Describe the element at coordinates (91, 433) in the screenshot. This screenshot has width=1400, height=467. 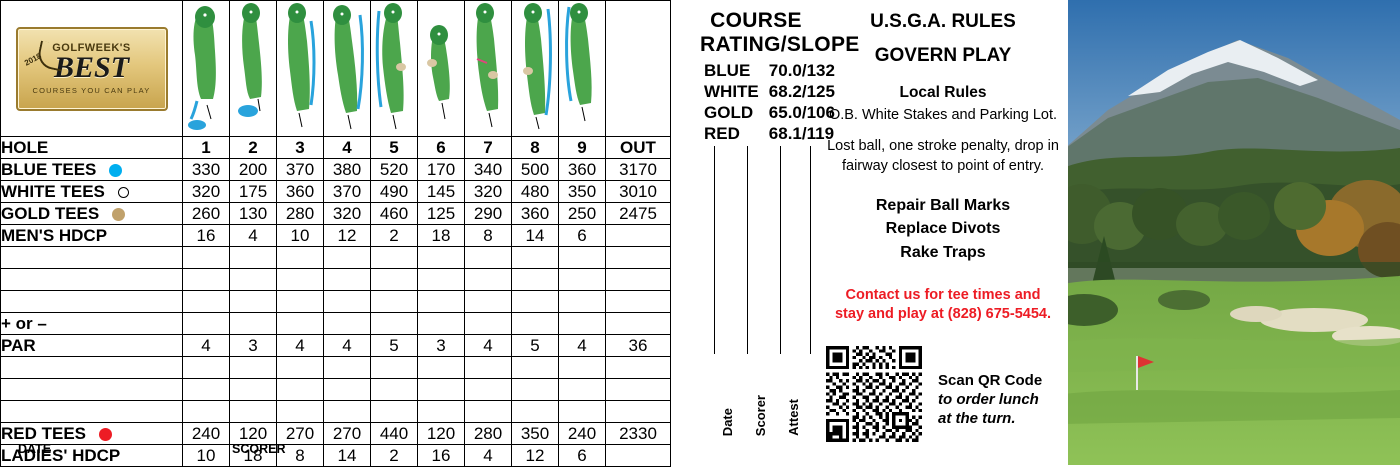
I see `row-label-red-tees: RED TEES` at that location.